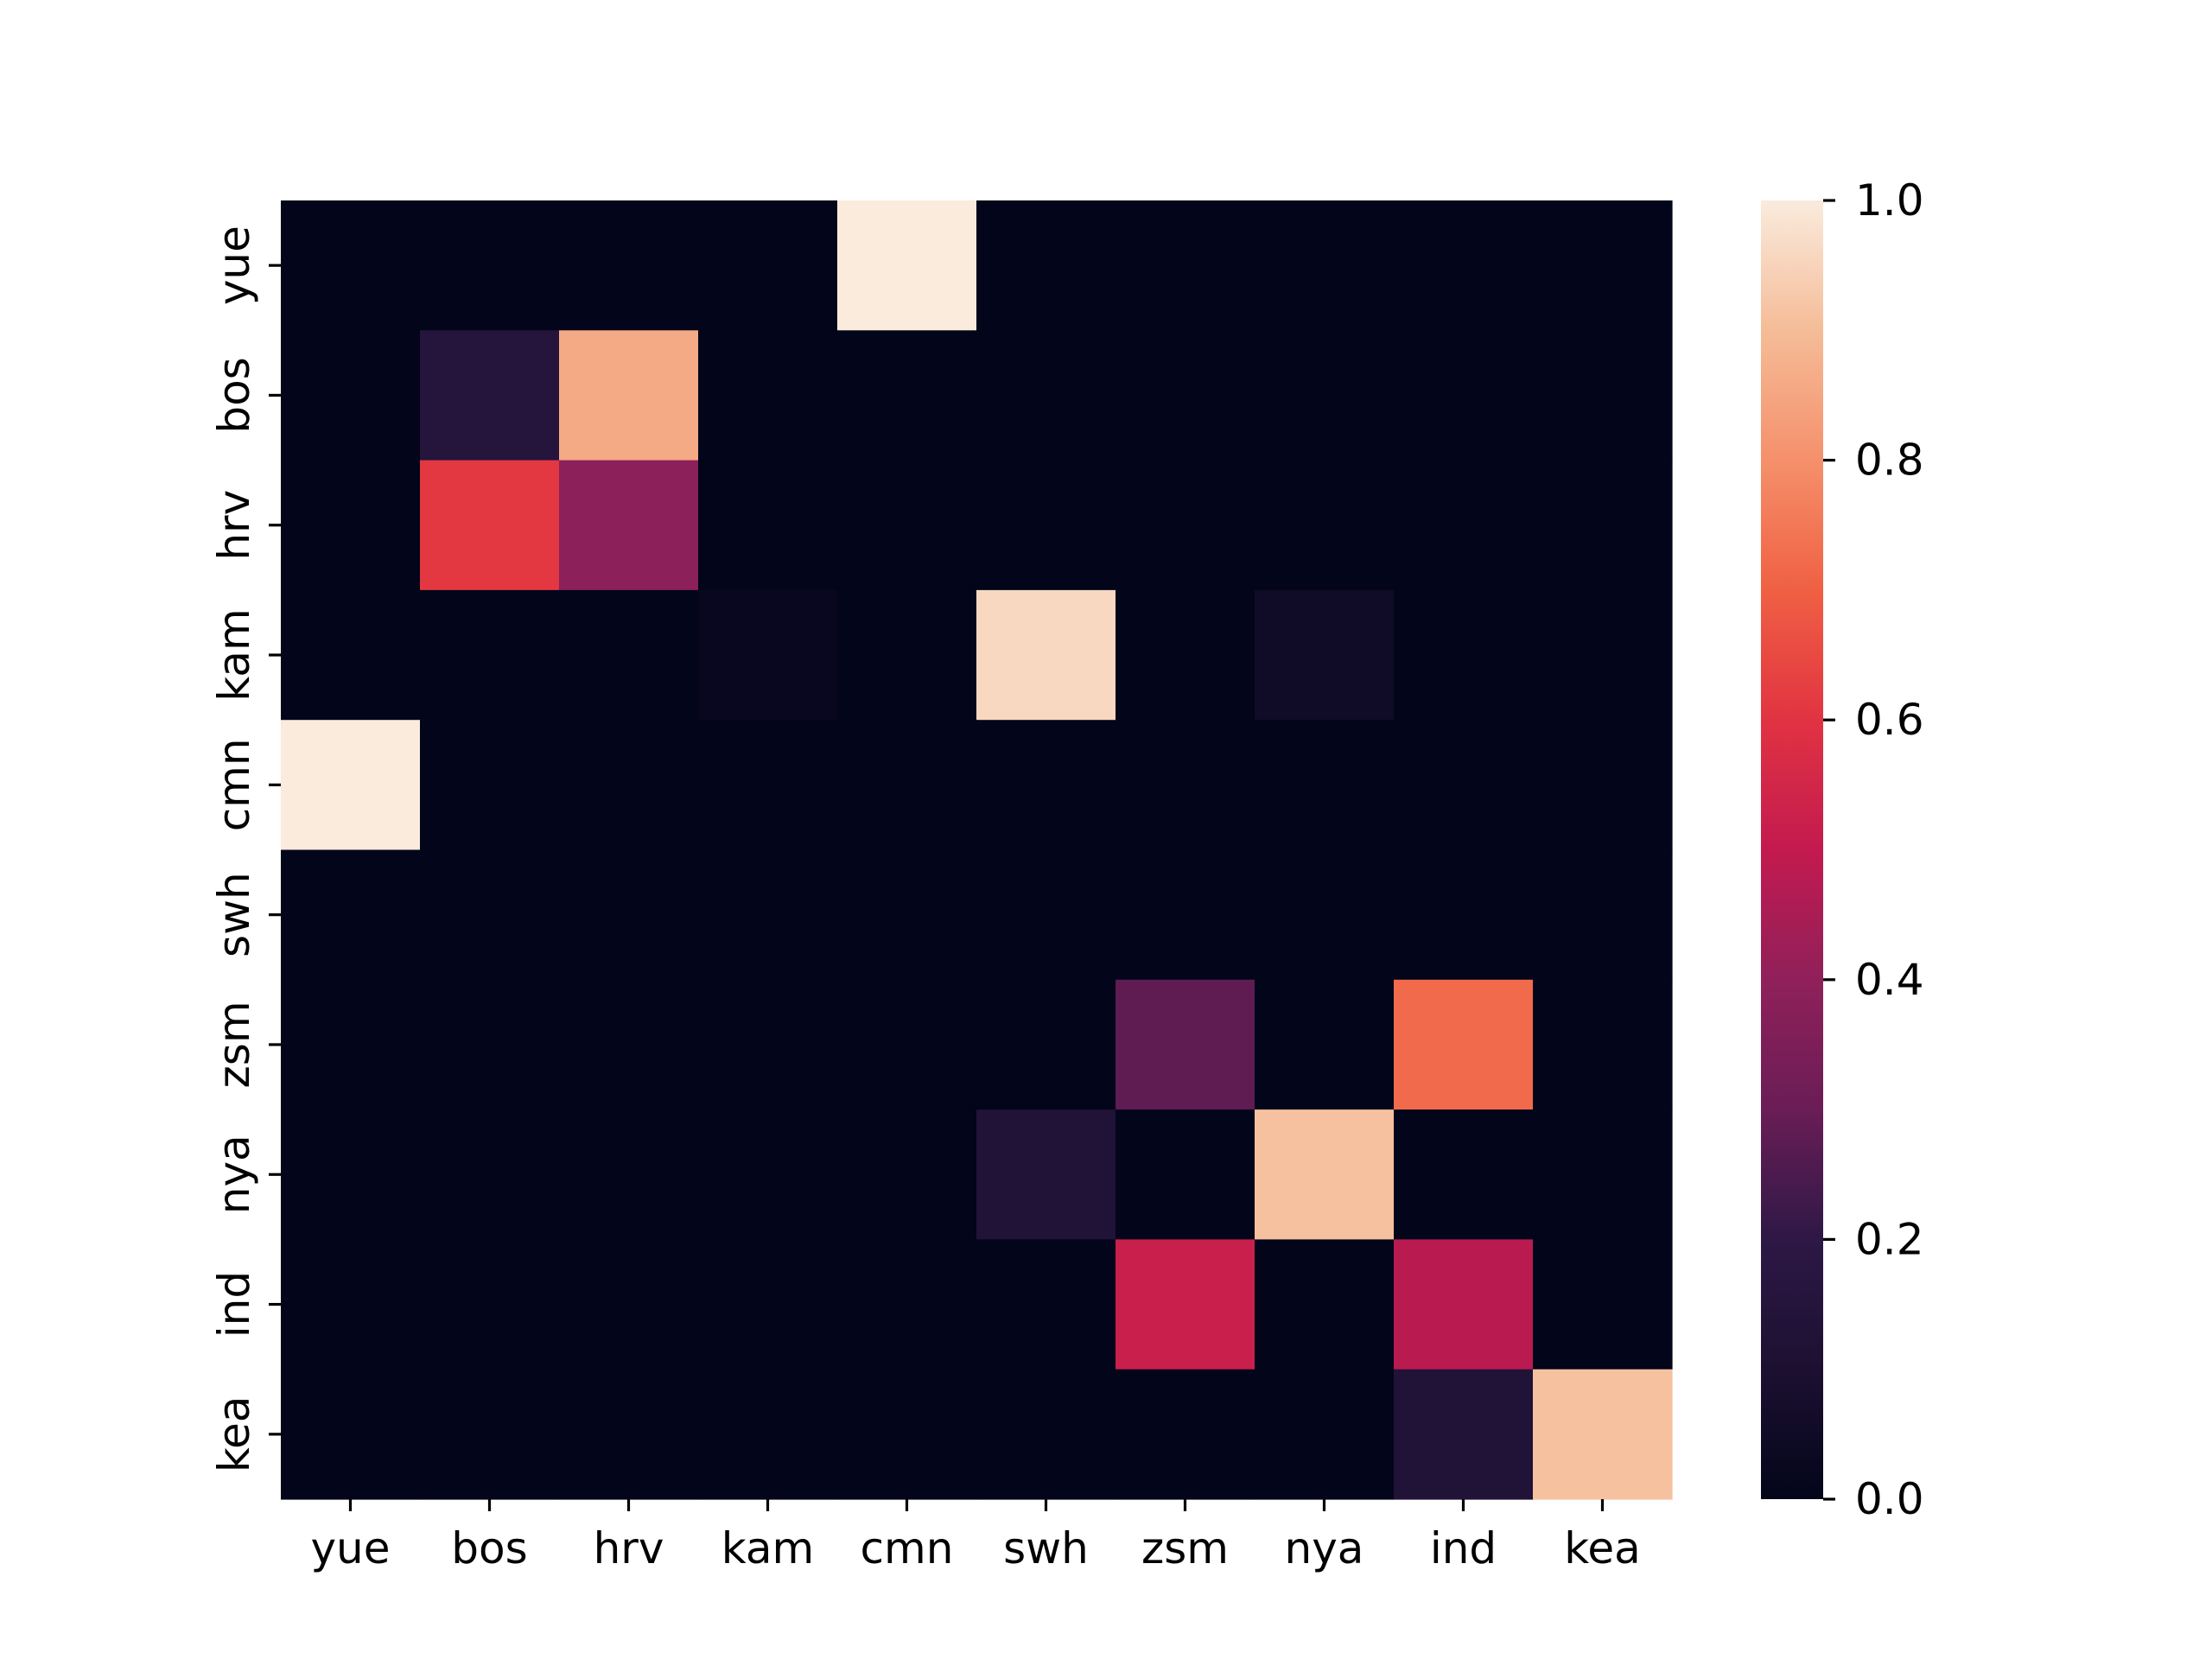 The width and height of the screenshot is (2212, 1659). I want to click on heatmap-cell-swh-yue, so click(351, 915).